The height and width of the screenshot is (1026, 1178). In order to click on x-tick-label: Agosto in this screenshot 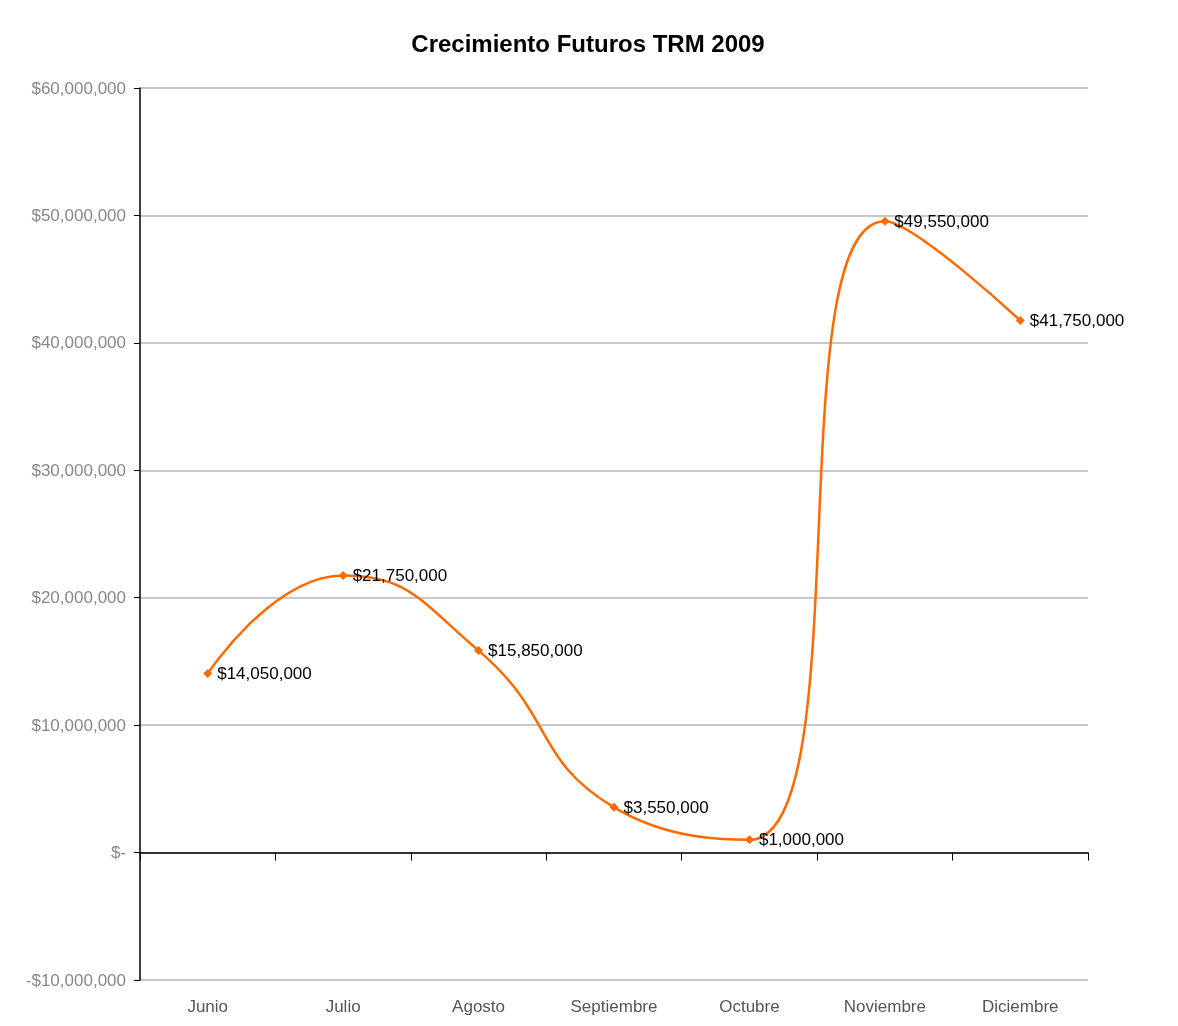, I will do `click(479, 1006)`.